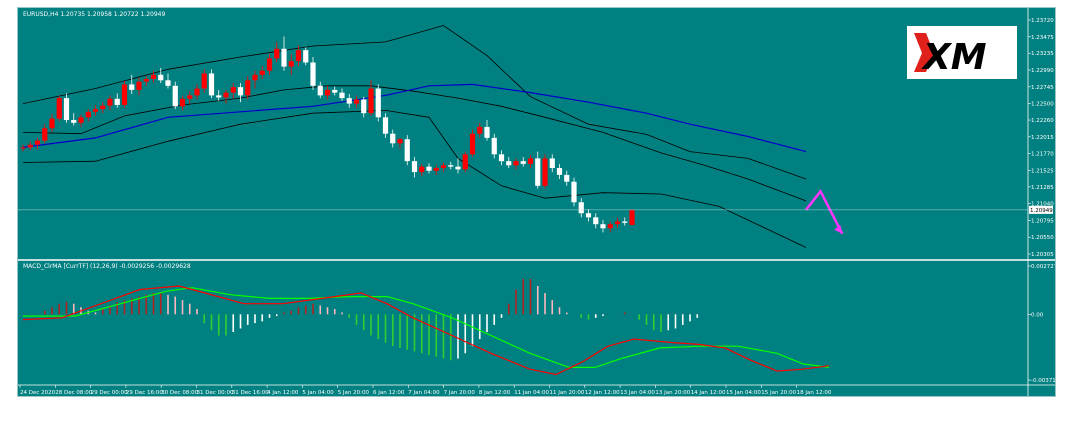 This screenshot has height=424, width=1076. What do you see at coordinates (954, 57) in the screenshot?
I see `xm-logo-text: XM` at bounding box center [954, 57].